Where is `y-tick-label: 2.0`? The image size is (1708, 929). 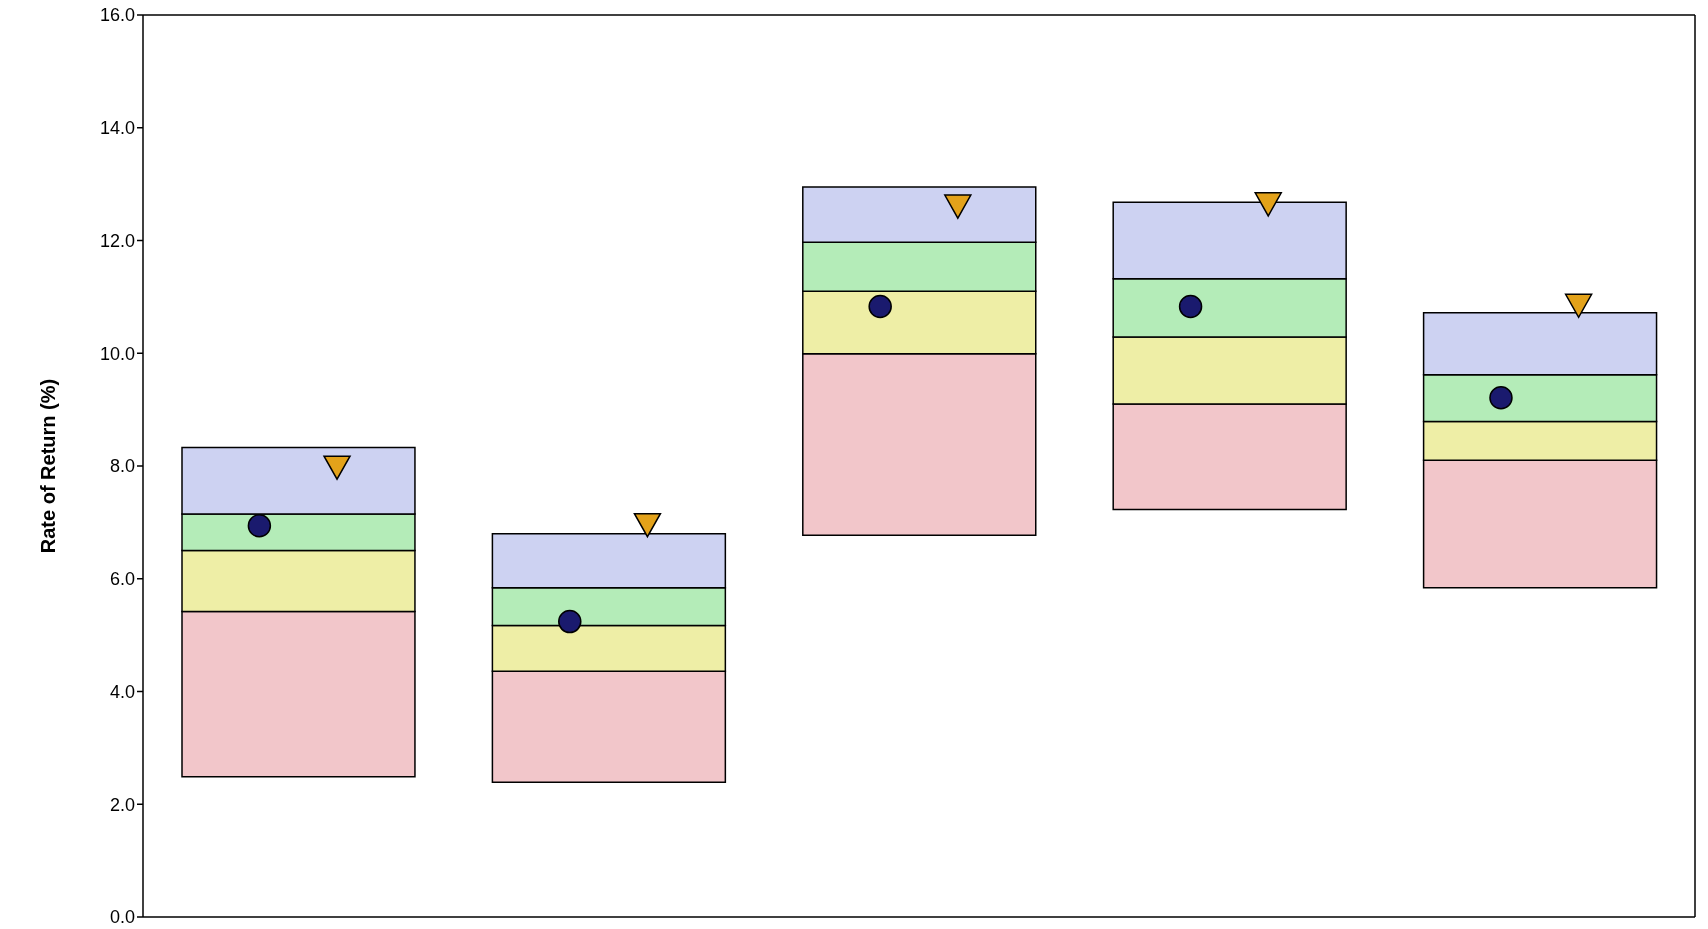
y-tick-label: 2.0 is located at coordinates (122, 804).